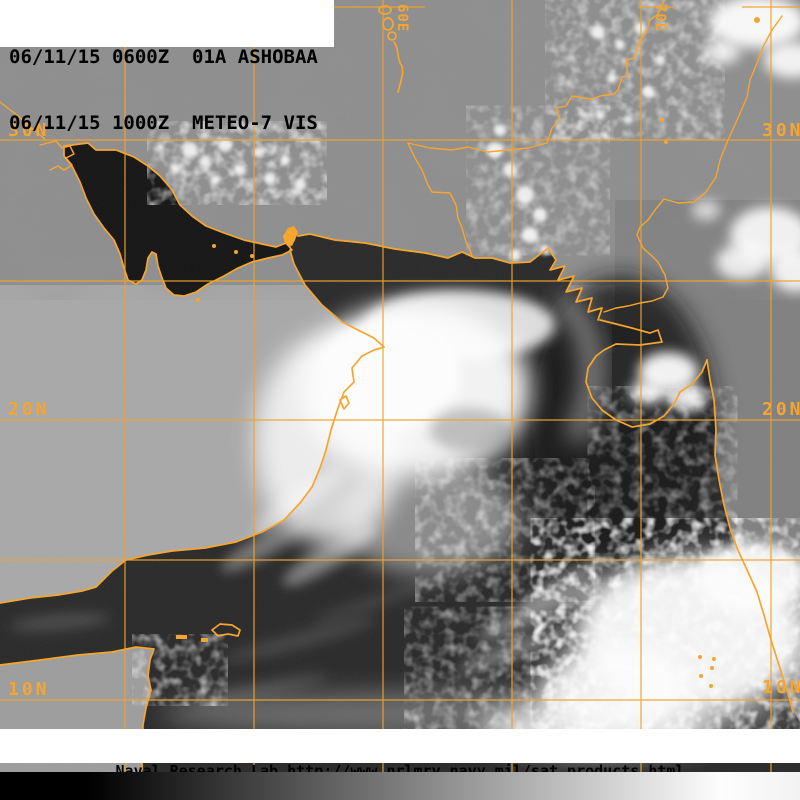 The width and height of the screenshot is (800, 800). What do you see at coordinates (402, 18) in the screenshot?
I see `lon-label-60e: 60E` at bounding box center [402, 18].